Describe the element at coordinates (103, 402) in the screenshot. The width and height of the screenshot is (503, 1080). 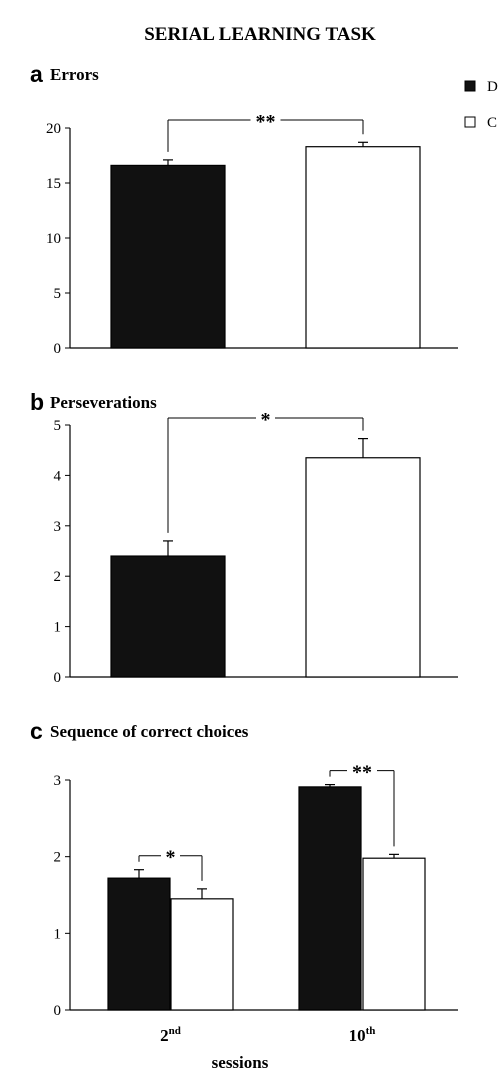
I see `panel-b-title: Perseverations` at that location.